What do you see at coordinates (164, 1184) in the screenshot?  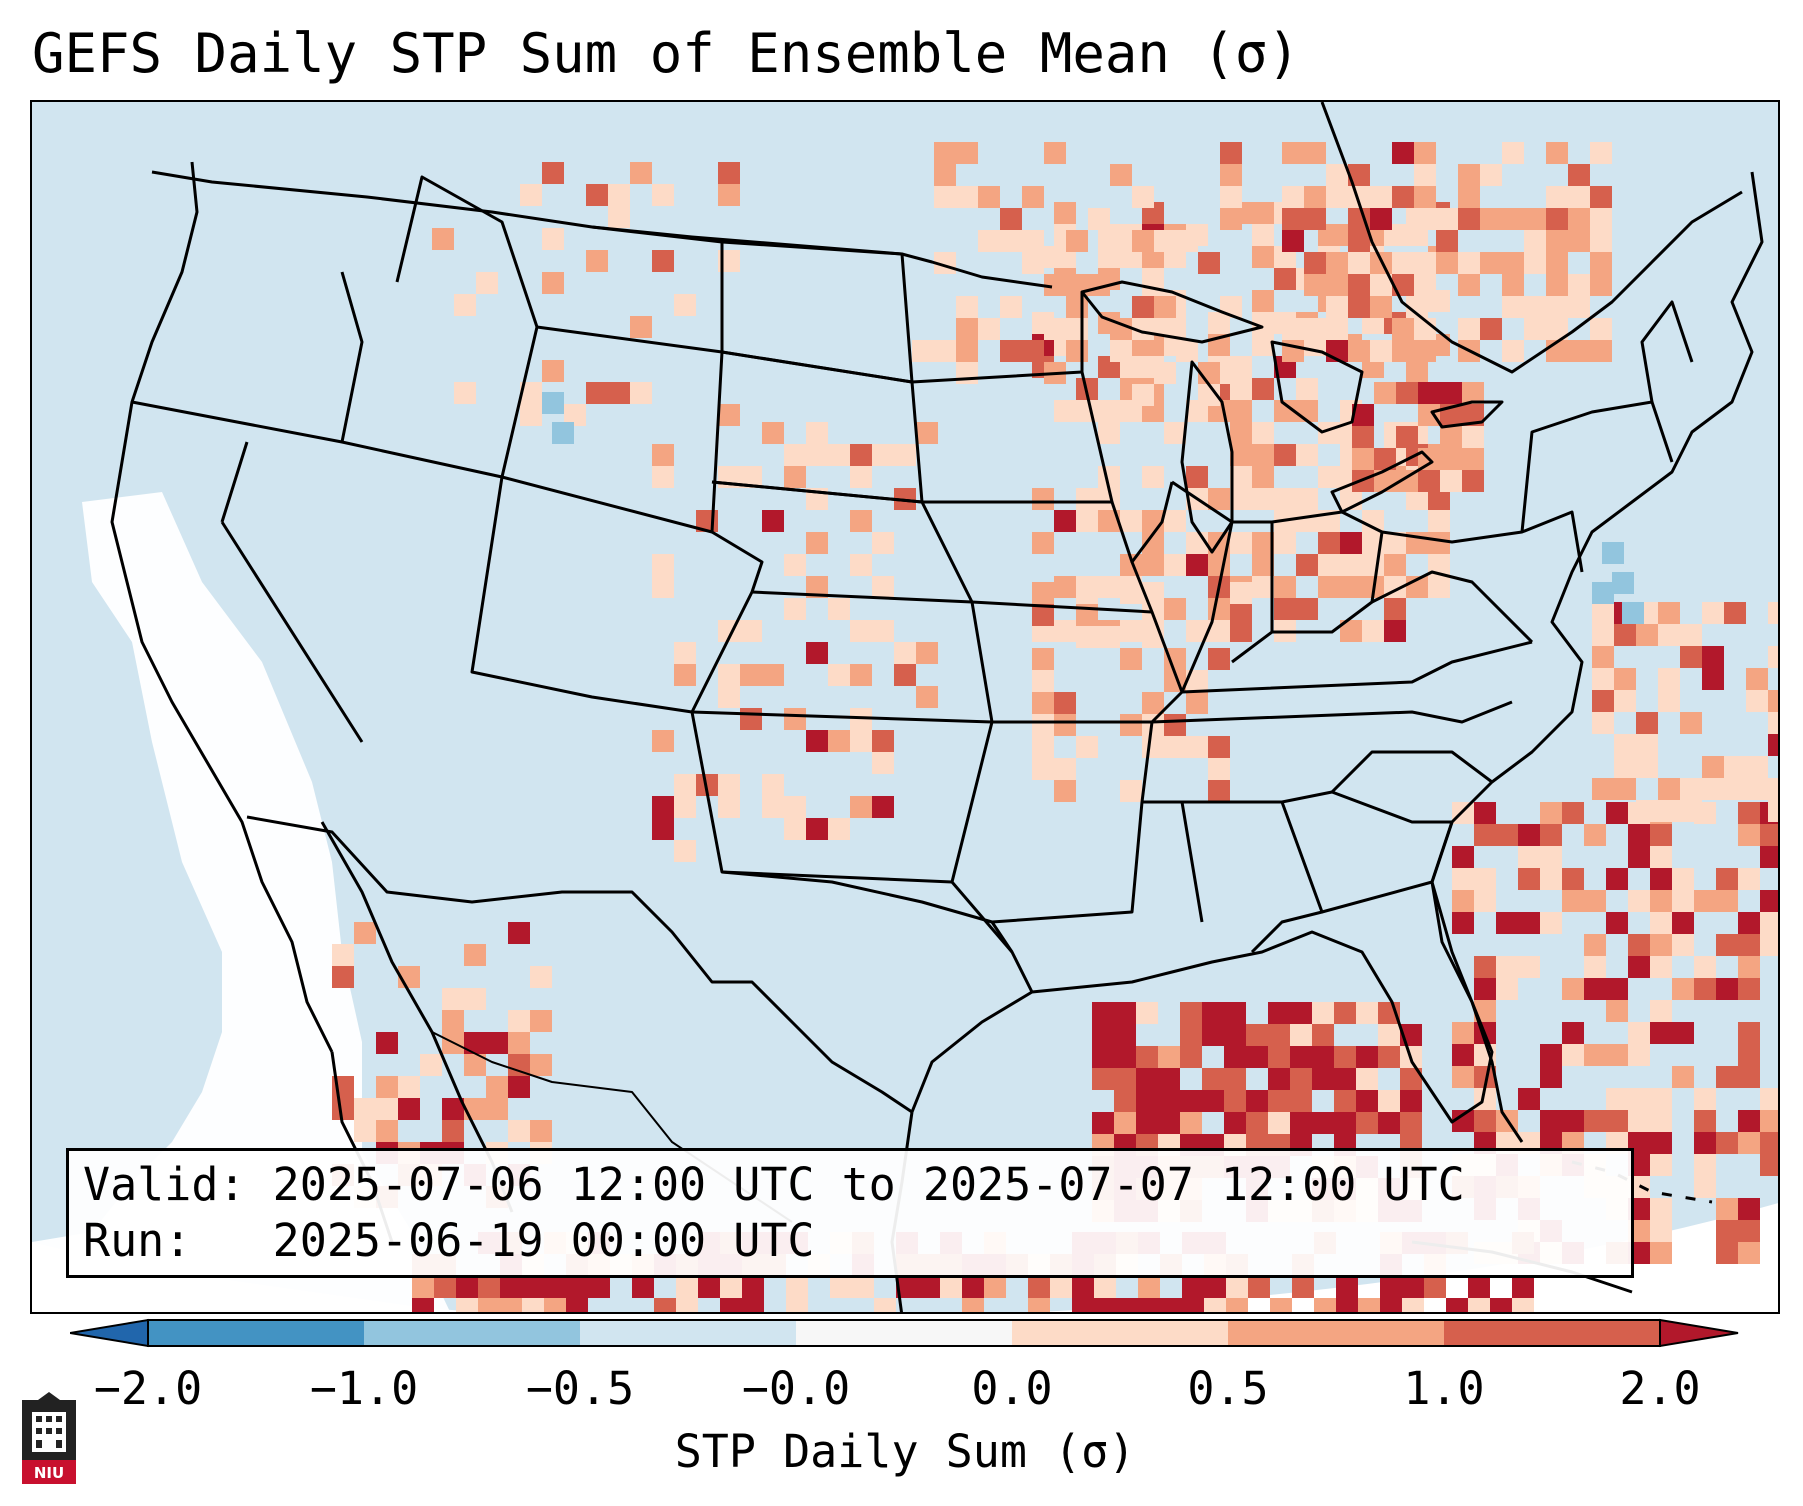 I see `valid-label: Valid:` at bounding box center [164, 1184].